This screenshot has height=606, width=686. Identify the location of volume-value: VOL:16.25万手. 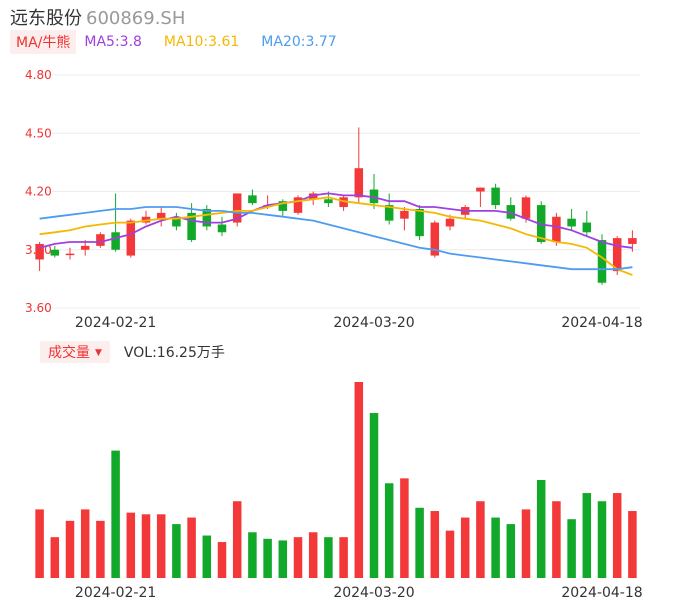
(174, 353).